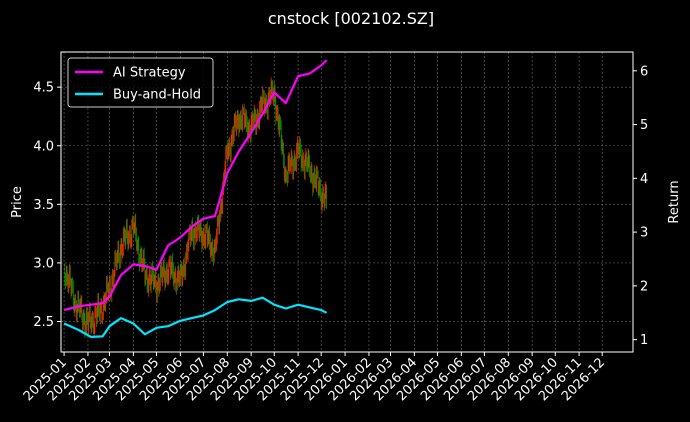  I want to click on y-axis-left: 2.5 3.0 3.5 4.0 4.5, so click(47, 205).